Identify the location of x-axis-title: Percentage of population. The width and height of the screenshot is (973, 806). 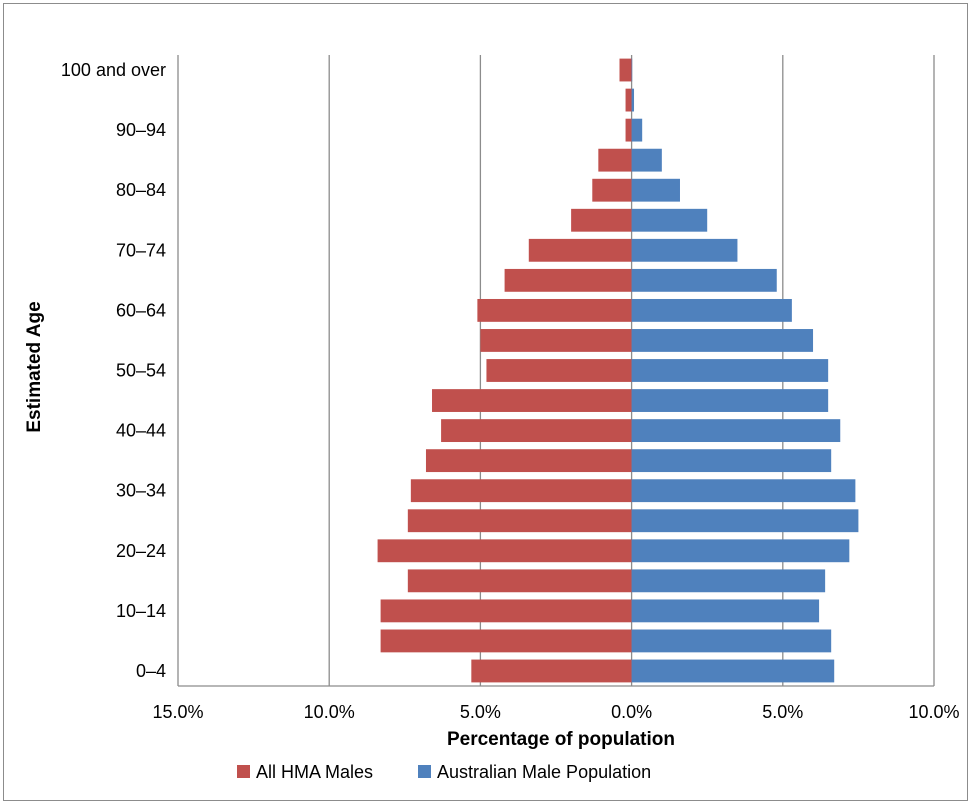
(561, 739).